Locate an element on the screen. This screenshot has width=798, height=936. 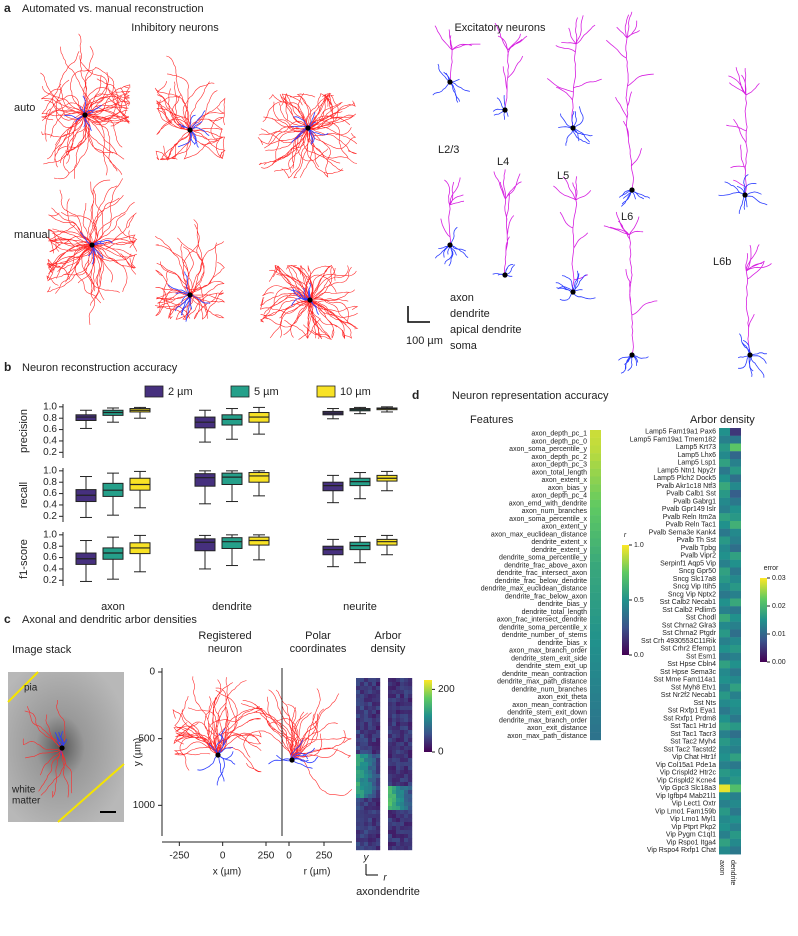
apical-dendrite-trace is located at coordinates (572, 234).